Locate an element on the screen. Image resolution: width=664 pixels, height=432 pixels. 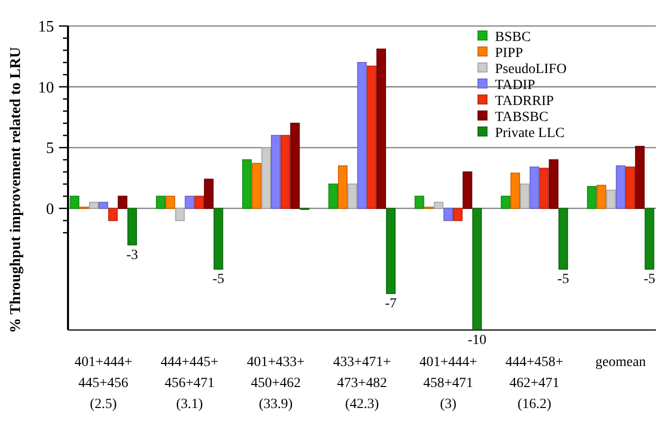
legend-label: Private LLC is located at coordinates (530, 133).